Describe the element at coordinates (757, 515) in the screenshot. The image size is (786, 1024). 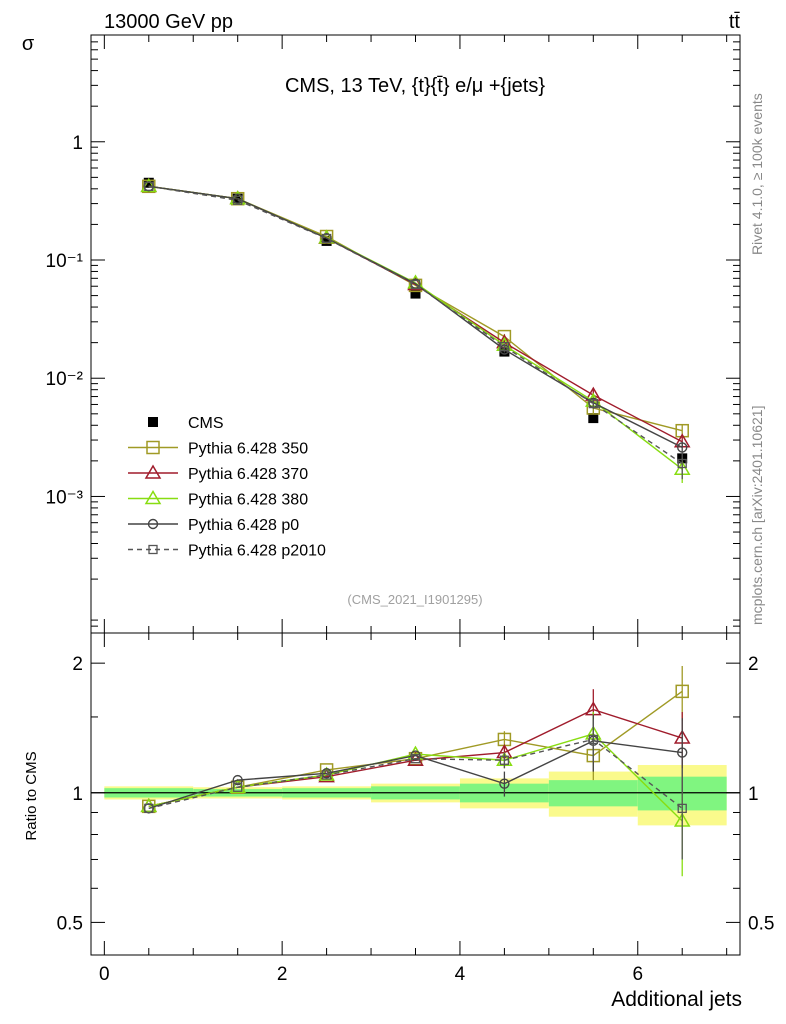
I see `mcplots-label: mcplots.cern.ch [arXiv:2401.10621]` at that location.